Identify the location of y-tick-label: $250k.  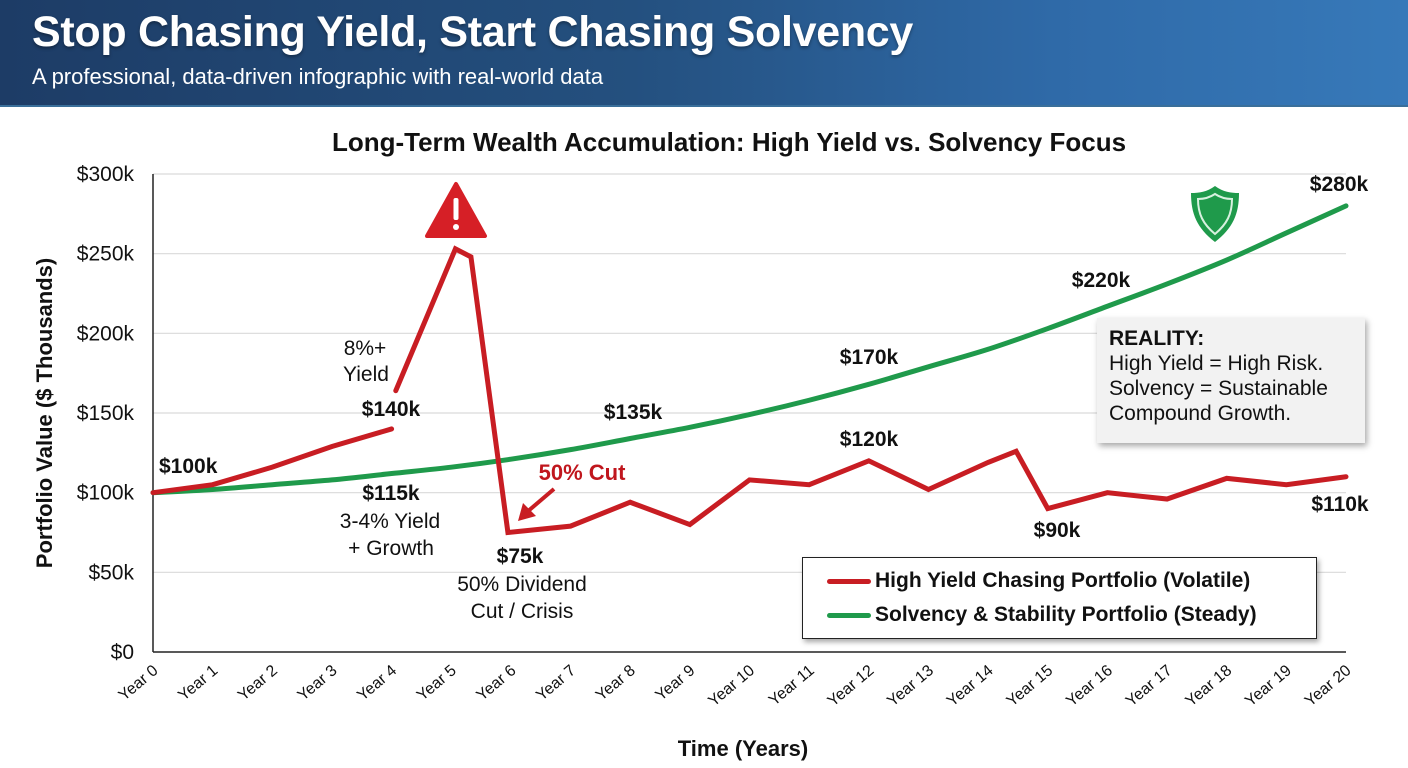
(106, 254).